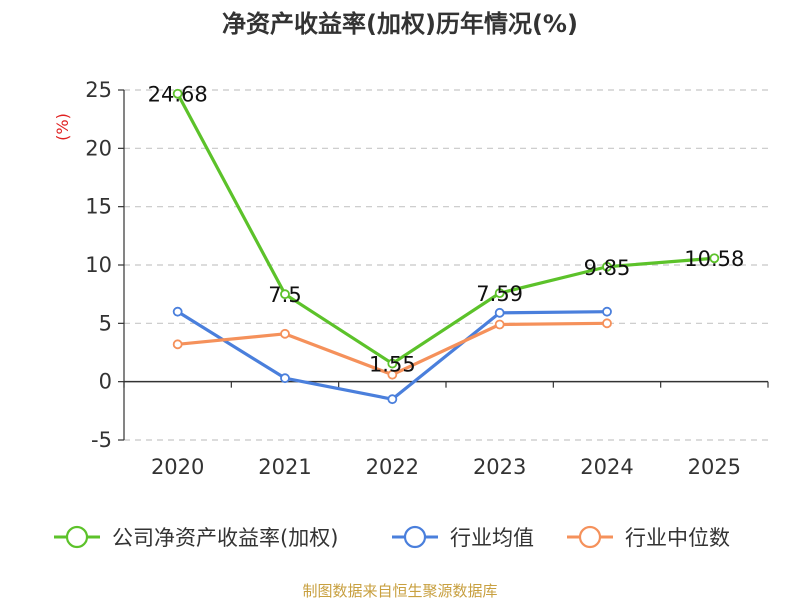 The height and width of the screenshot is (600, 800). I want to click on legend-label: 行业均值, so click(492, 538).